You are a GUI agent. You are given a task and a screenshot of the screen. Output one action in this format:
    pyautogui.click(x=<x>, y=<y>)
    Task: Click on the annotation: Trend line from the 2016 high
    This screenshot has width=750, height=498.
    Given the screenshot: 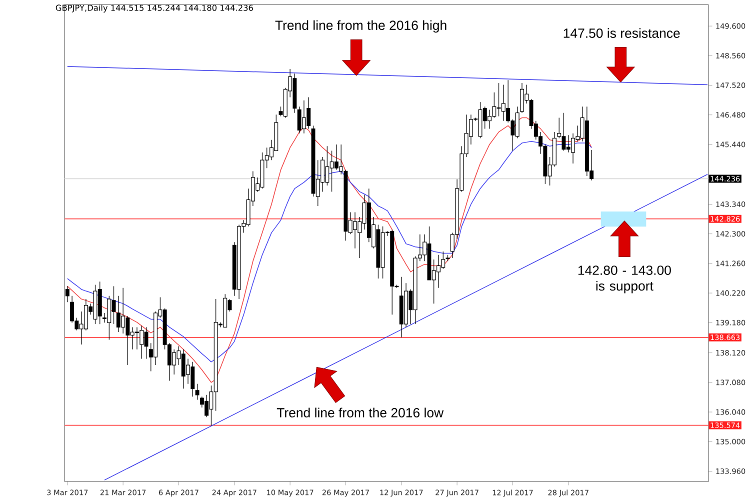 What is the action you would take?
    pyautogui.click(x=360, y=26)
    